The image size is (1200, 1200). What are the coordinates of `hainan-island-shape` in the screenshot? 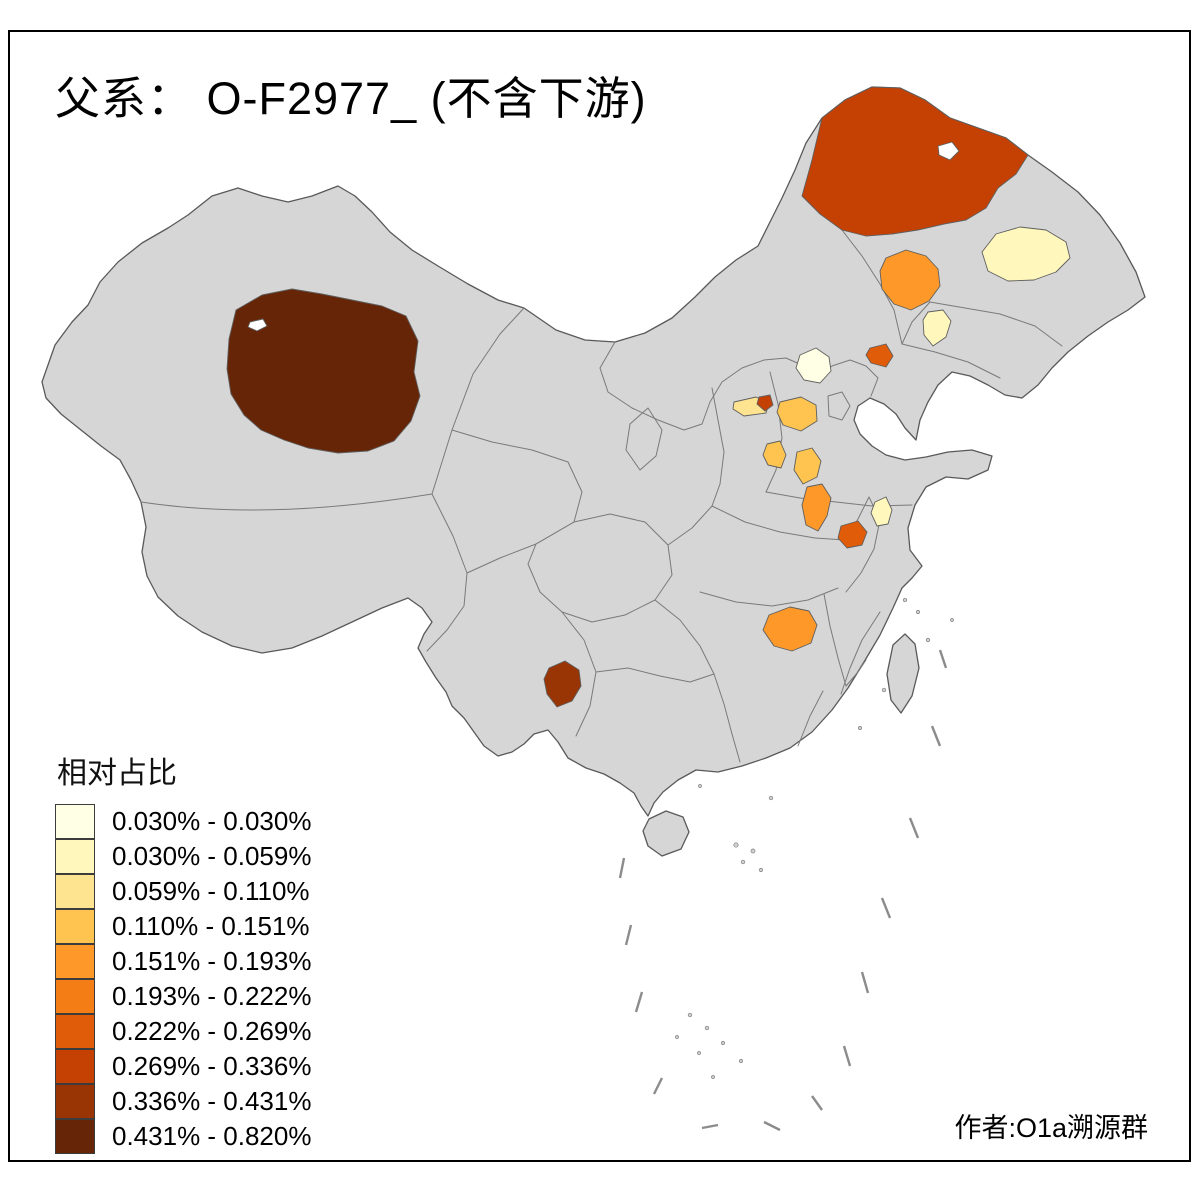 It's located at (666, 833).